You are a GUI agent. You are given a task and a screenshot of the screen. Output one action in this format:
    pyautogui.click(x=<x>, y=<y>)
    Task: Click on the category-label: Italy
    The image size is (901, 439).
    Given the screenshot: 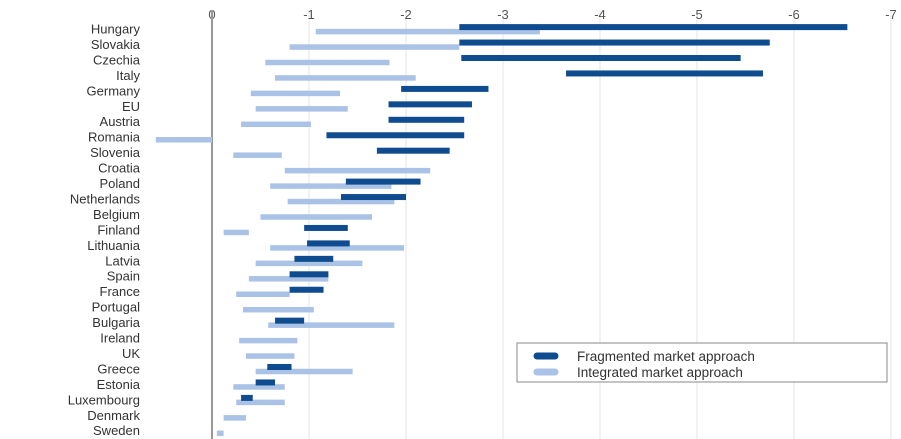 What is the action you would take?
    pyautogui.click(x=128, y=75)
    